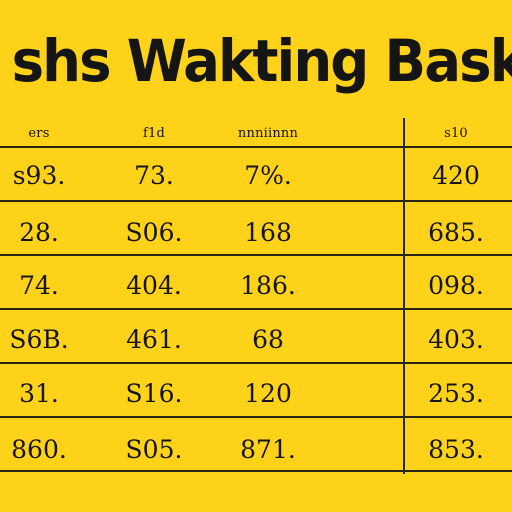 Image resolution: width=512 pixels, height=512 pixels. I want to click on table-row: 74. 404. 186. 098., so click(256, 285).